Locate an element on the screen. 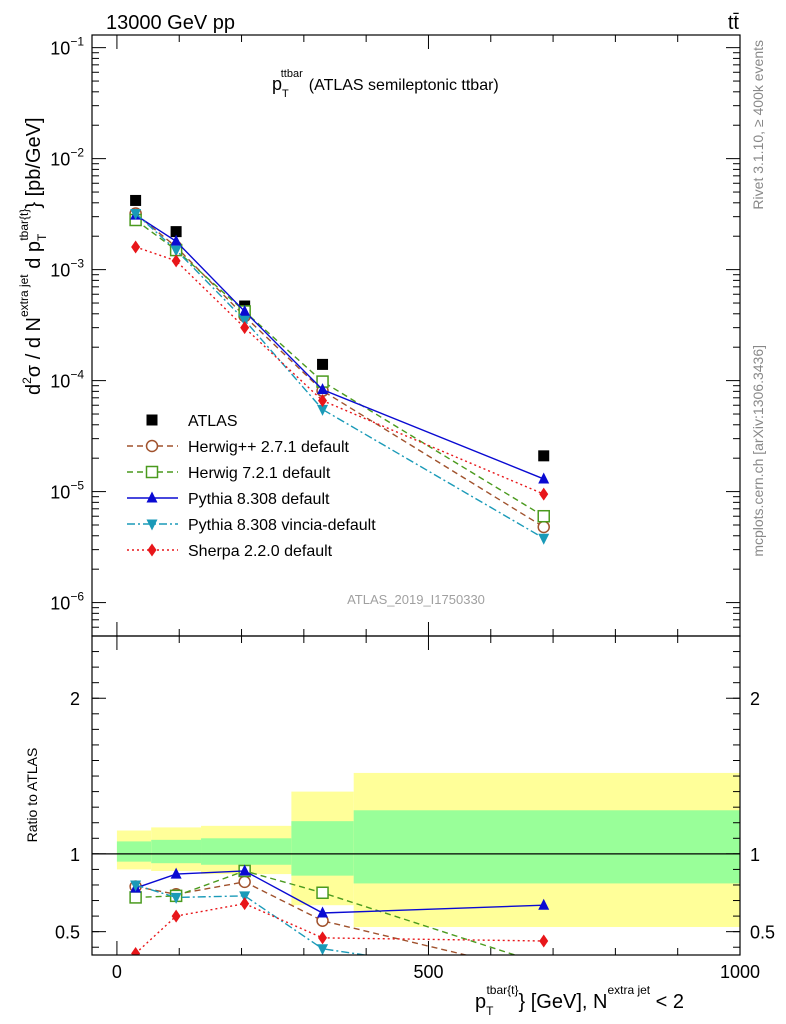  x-tick-label: 1000 is located at coordinates (740, 972).